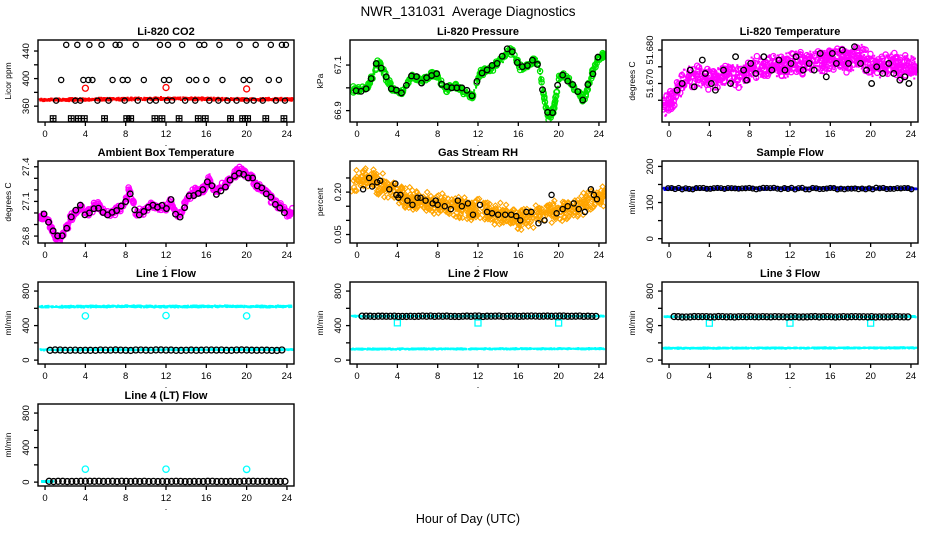 This screenshot has width=936, height=540. I want to click on subplot-line3-flow: Line 3 Flow 0 4 8 12 16 20 24 0 400 800 ml/min., so click(780, 329).